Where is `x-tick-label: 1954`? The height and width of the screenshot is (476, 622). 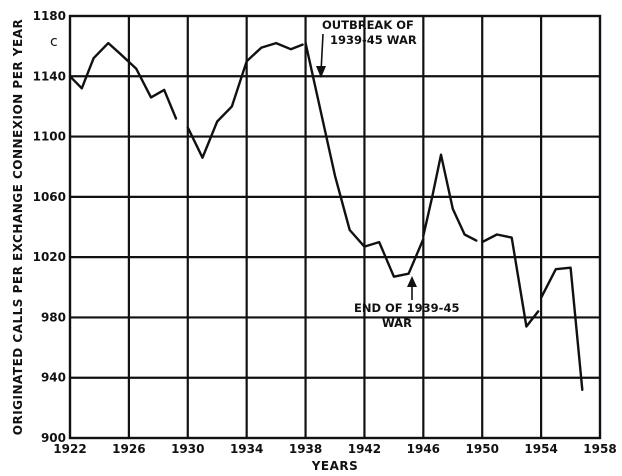
x-tick-label: 1954 is located at coordinates (540, 449).